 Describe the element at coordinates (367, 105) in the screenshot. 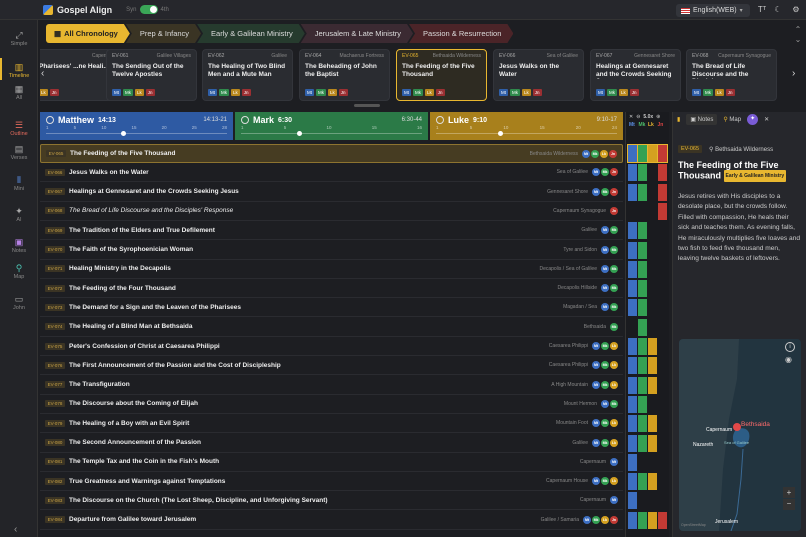

I see `card-scrollbar` at that location.